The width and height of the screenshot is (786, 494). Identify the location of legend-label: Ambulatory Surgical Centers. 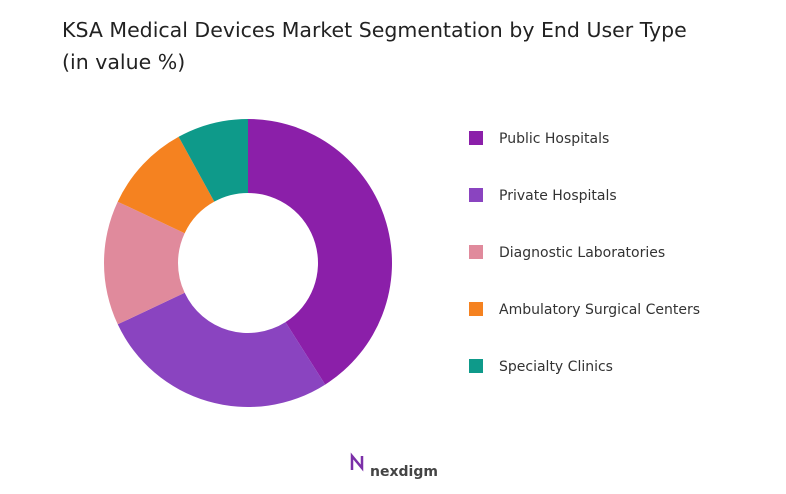
(599, 310).